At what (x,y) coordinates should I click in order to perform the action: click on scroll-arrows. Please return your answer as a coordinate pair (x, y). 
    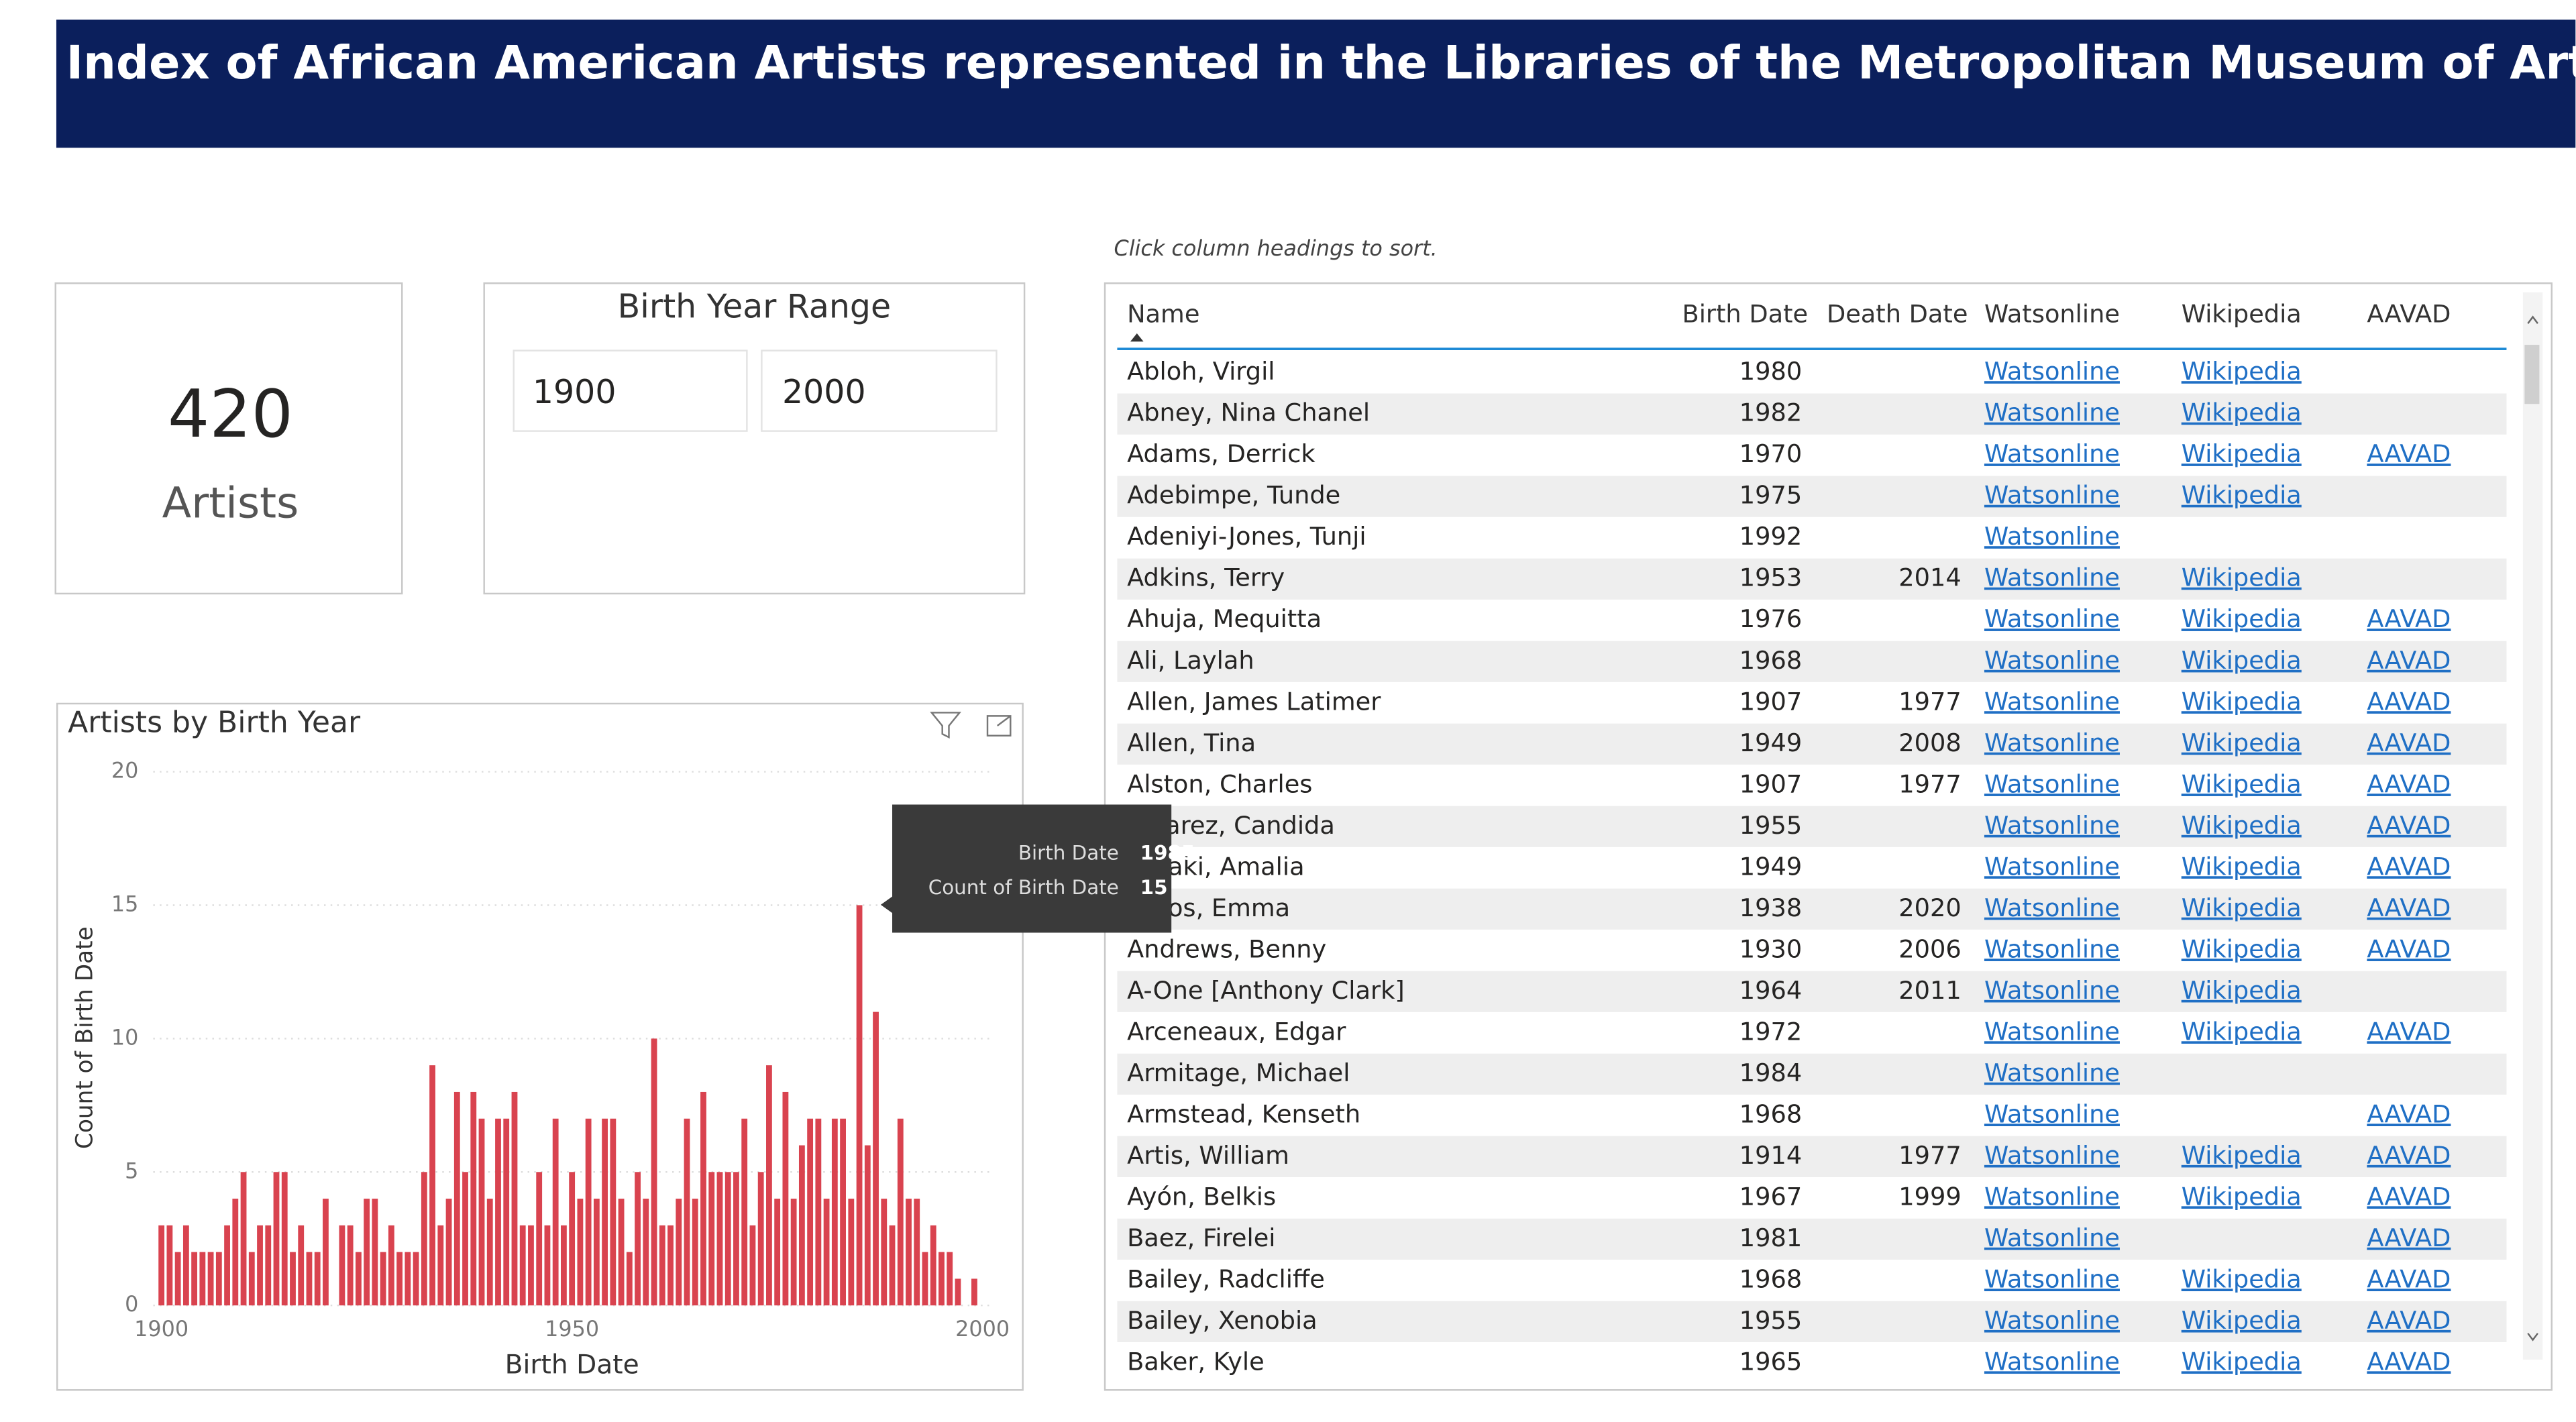
    Looking at the image, I should click on (2532, 829).